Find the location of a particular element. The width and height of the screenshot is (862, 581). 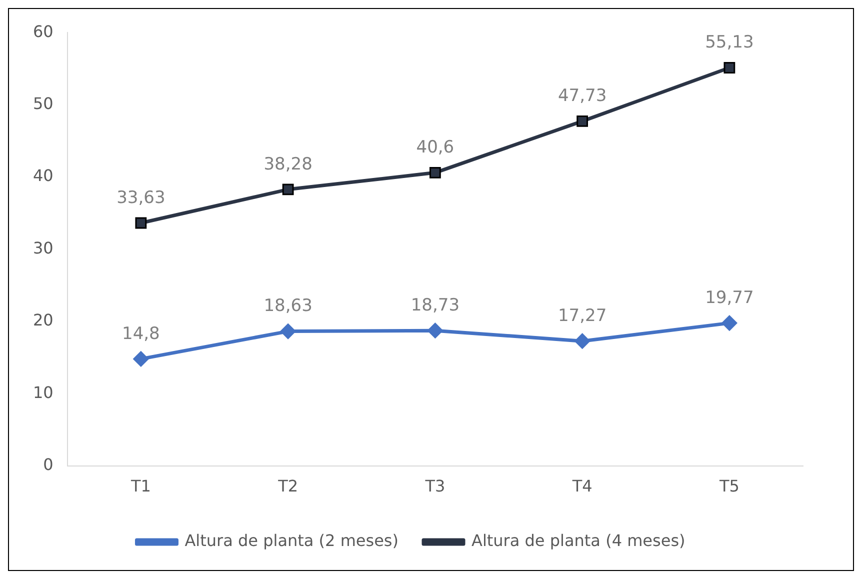

y-tick-label: 30 is located at coordinates (43, 248).